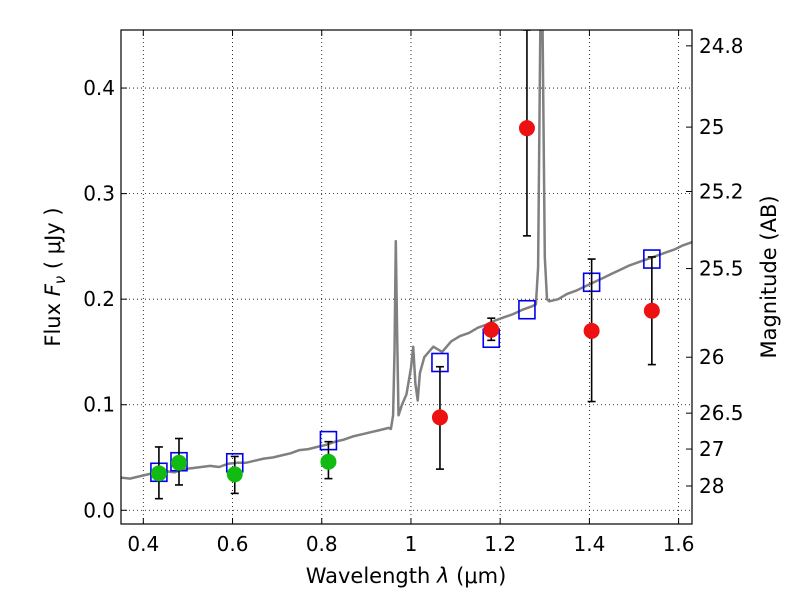 This screenshot has width=800, height=600. Describe the element at coordinates (99, 194) in the screenshot. I see `y-tick-label: 0.3` at that location.